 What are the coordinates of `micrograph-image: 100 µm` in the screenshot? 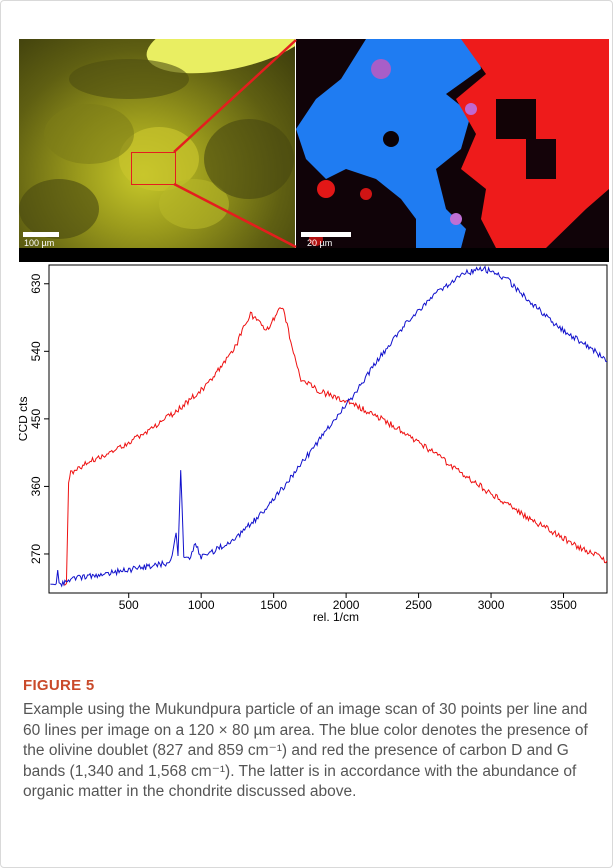 It's located at (157, 143).